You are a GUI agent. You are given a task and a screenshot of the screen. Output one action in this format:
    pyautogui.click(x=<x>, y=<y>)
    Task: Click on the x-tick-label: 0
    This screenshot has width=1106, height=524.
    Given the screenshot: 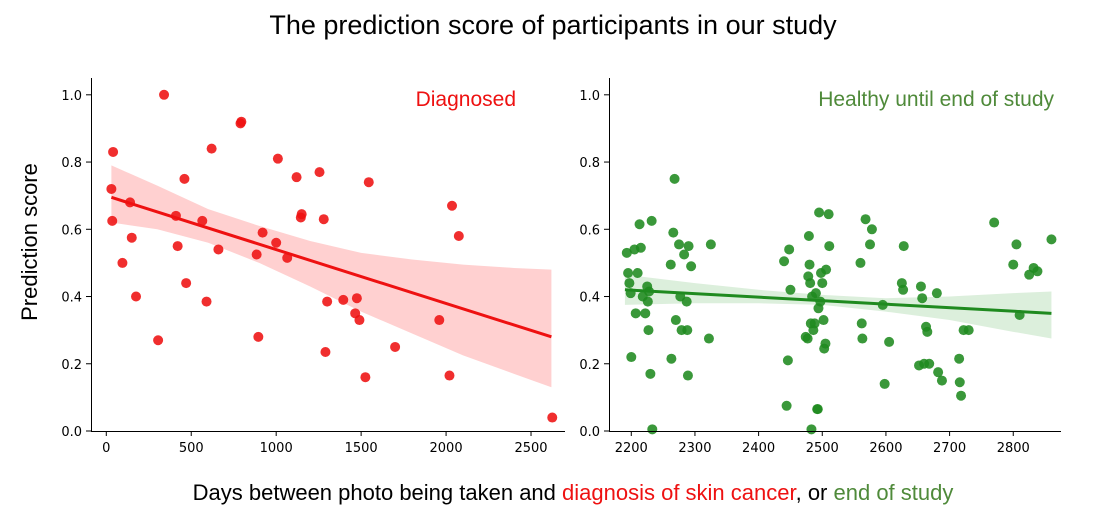 What is the action you would take?
    pyautogui.click(x=106, y=448)
    